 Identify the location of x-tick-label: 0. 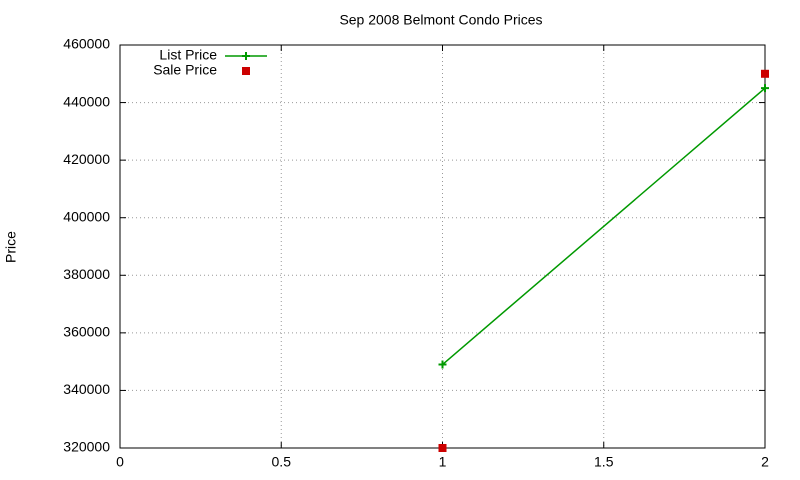
(120, 462).